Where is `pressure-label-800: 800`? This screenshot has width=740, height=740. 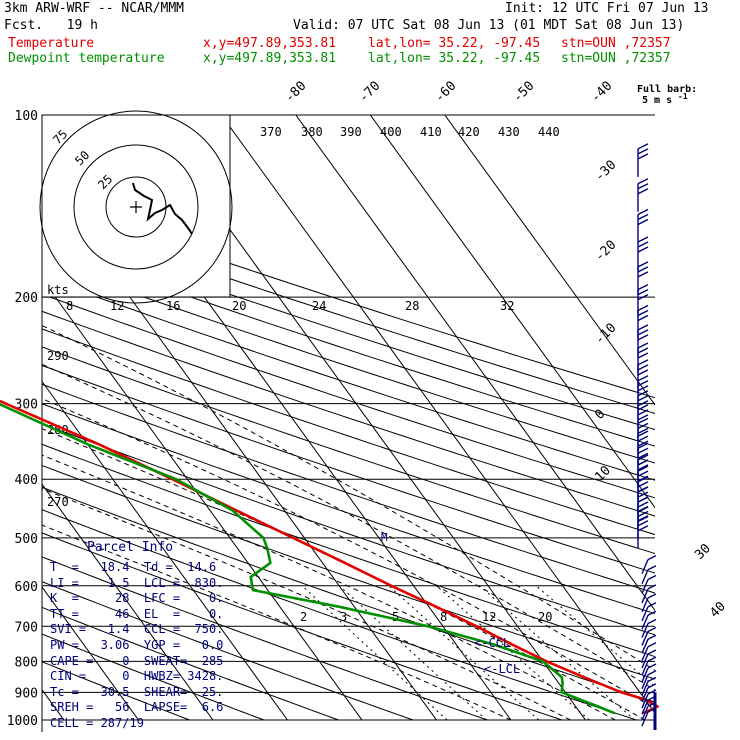 pressure-label-800: 800 is located at coordinates (26, 662).